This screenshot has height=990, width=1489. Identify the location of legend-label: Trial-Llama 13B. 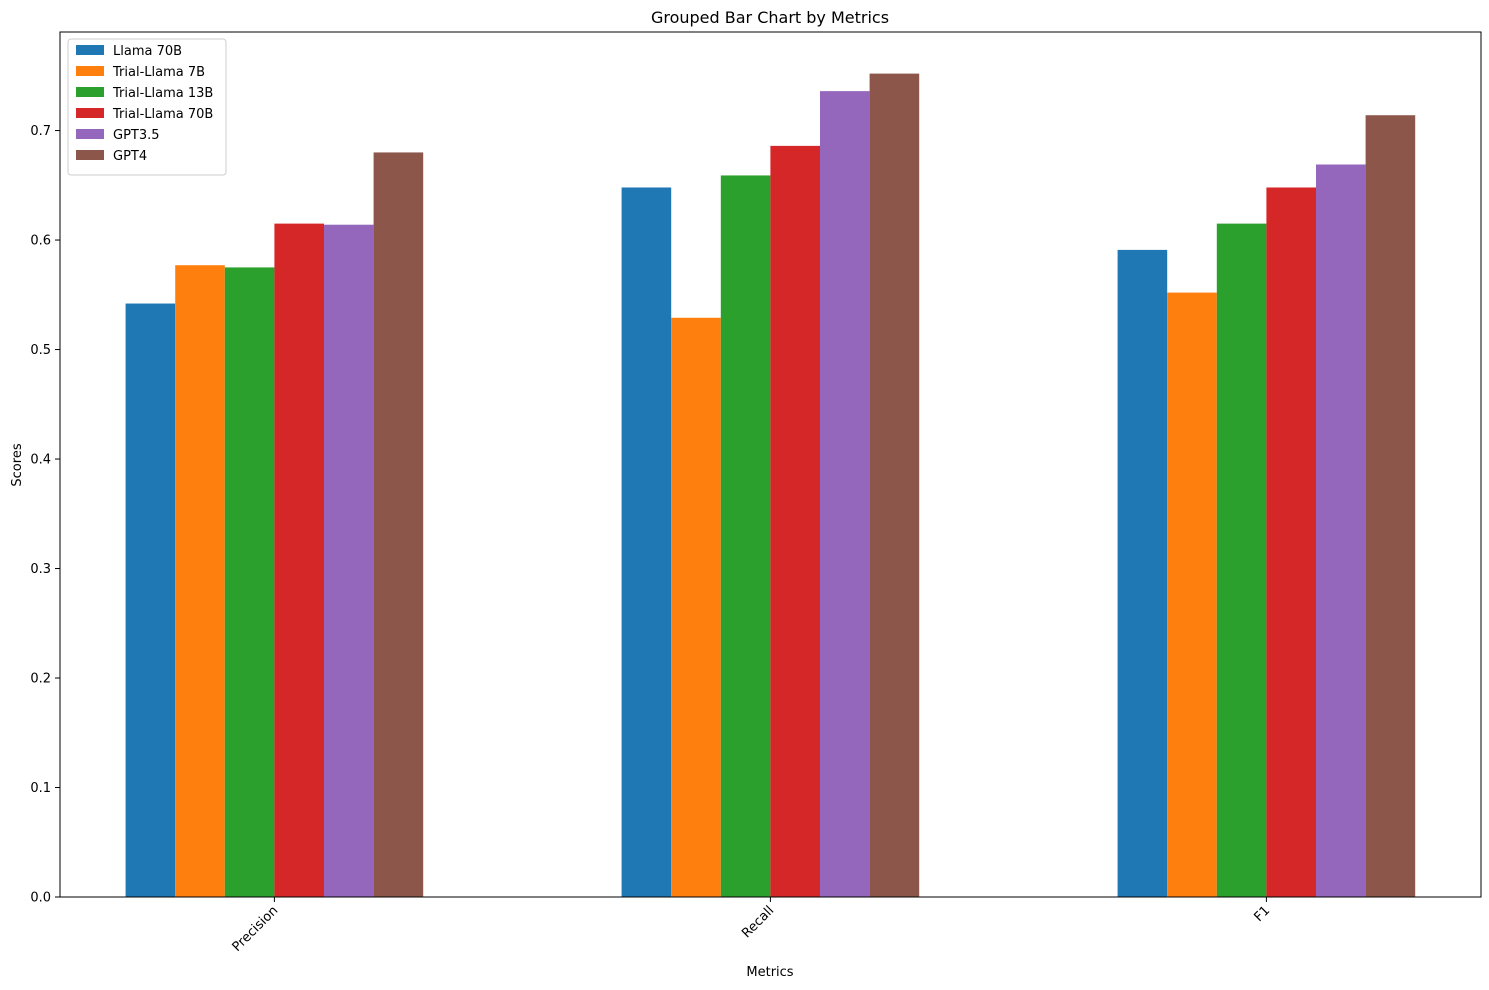
(162, 93).